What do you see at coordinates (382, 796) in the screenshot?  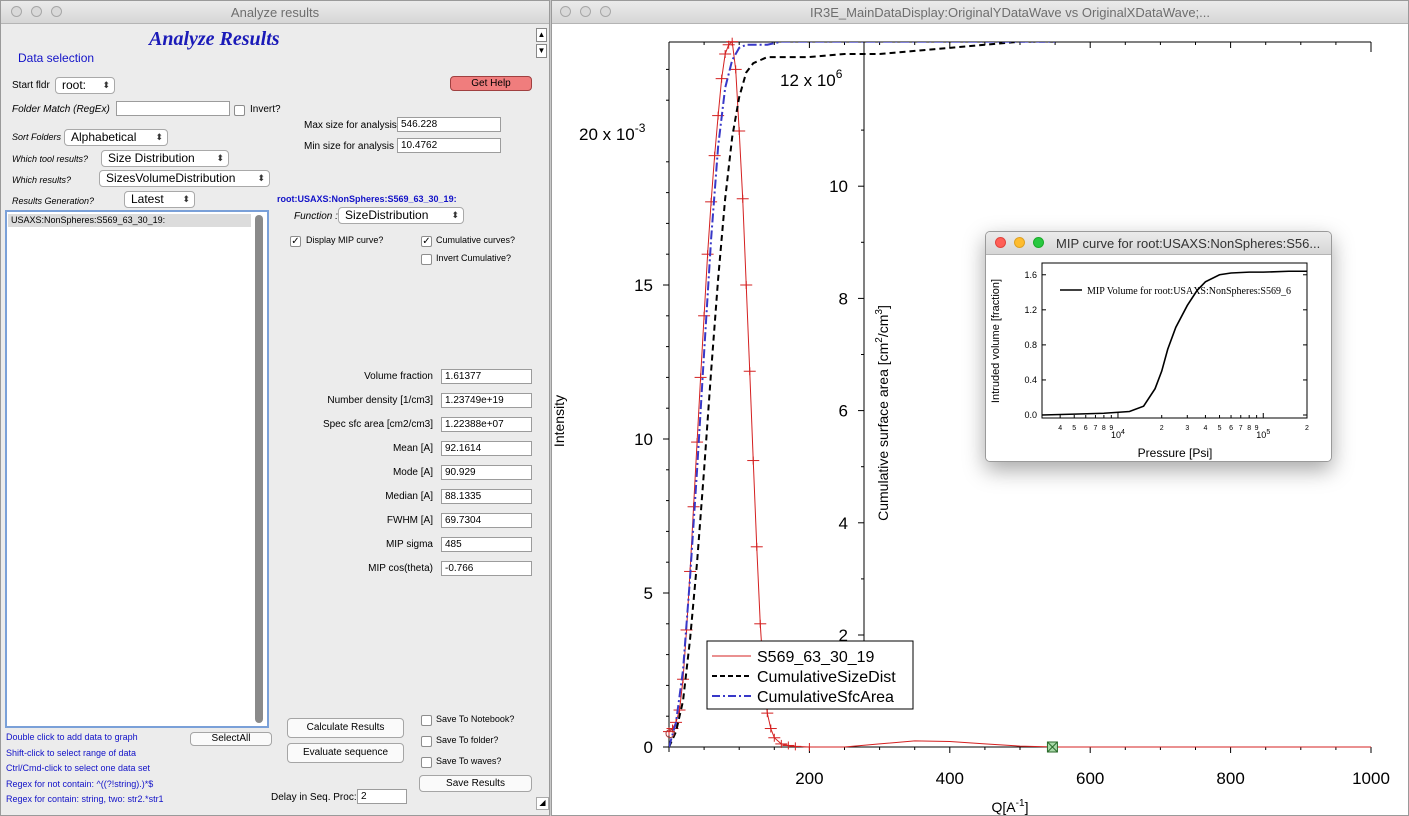 I see `delay-input: 2` at bounding box center [382, 796].